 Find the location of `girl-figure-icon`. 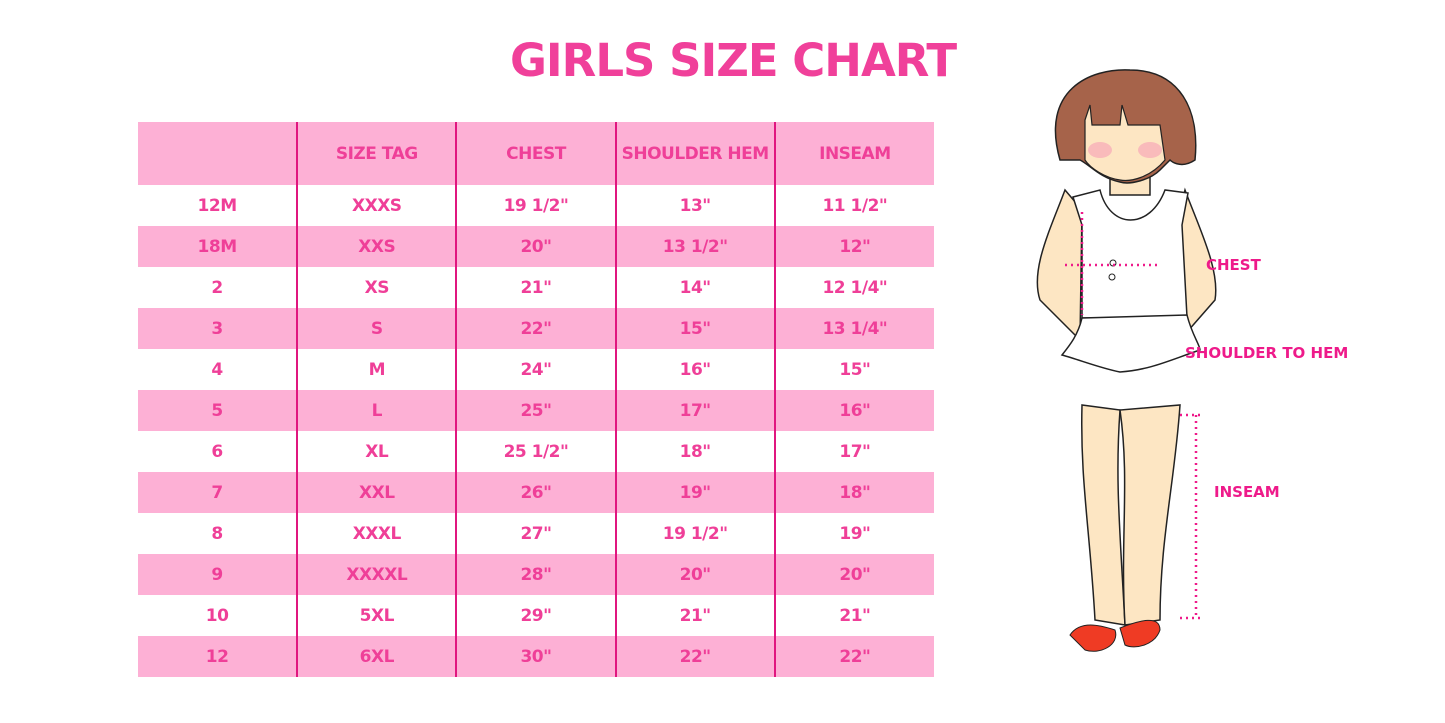

girl-figure-icon is located at coordinates (1126, 360).